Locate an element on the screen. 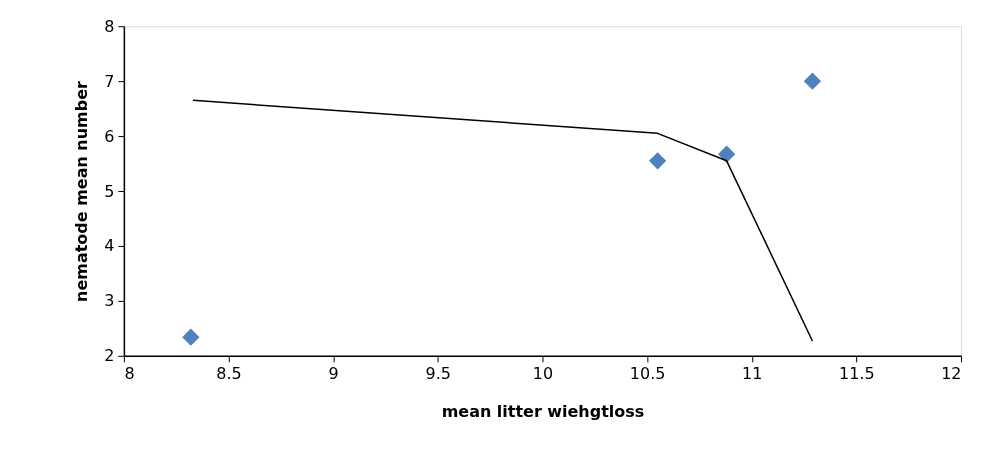  y-tick-label: 2 is located at coordinates (109, 356).